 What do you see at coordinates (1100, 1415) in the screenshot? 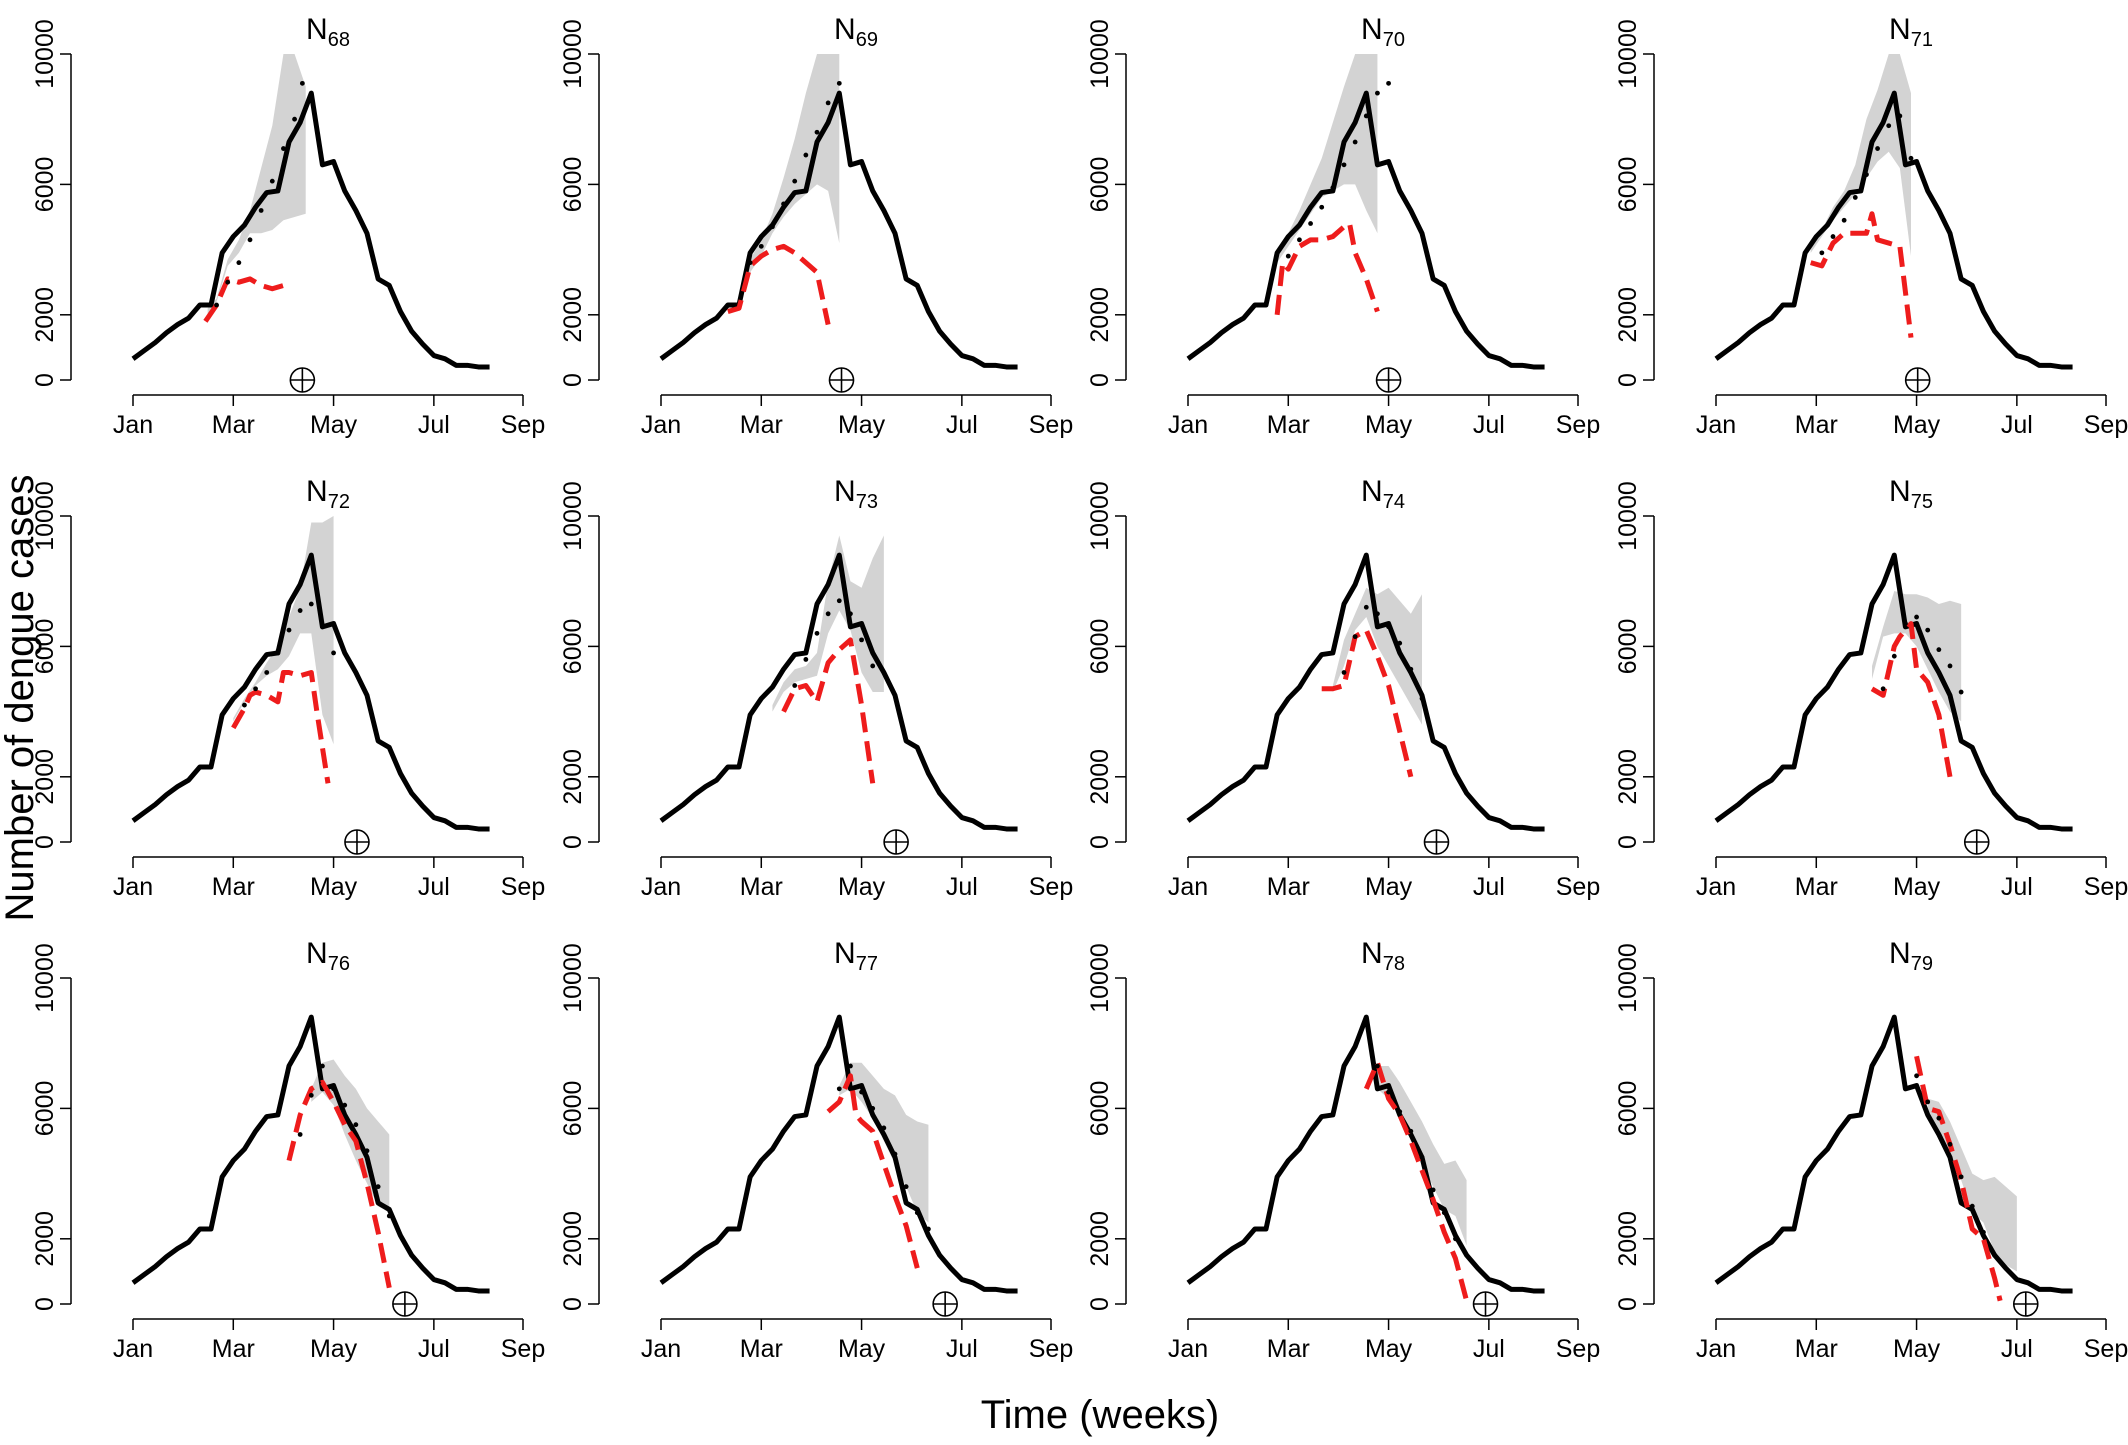
I see `x-axis-label: Time (weeks)` at bounding box center [1100, 1415].